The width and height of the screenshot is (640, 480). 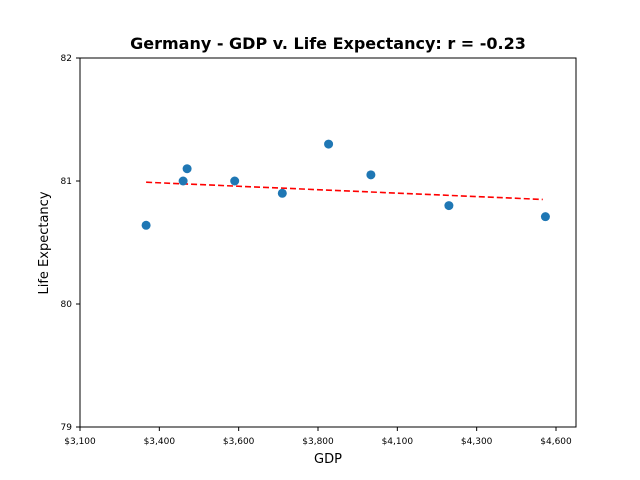 What do you see at coordinates (66, 182) in the screenshot?
I see `y-tick-label: 81` at bounding box center [66, 182].